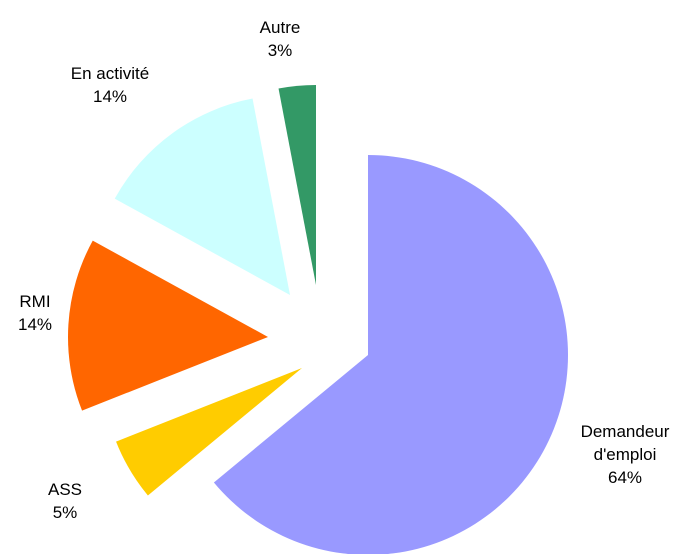 The image size is (696, 554). I want to click on slice-label: Autre 3%, so click(280, 39).